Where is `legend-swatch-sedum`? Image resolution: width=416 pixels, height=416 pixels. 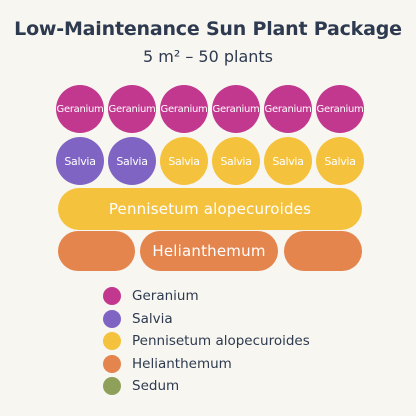
legend-swatch-sedum is located at coordinates (112, 386).